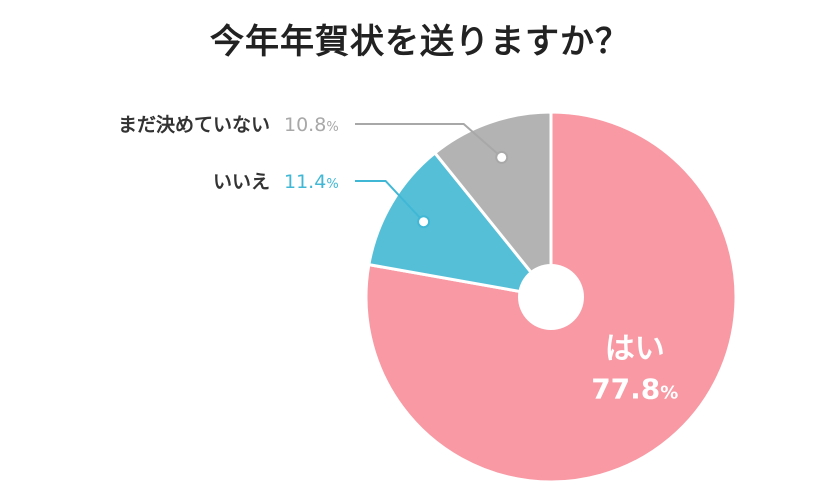  What do you see at coordinates (635, 349) in the screenshot?
I see `slice-label-0: はい` at bounding box center [635, 349].